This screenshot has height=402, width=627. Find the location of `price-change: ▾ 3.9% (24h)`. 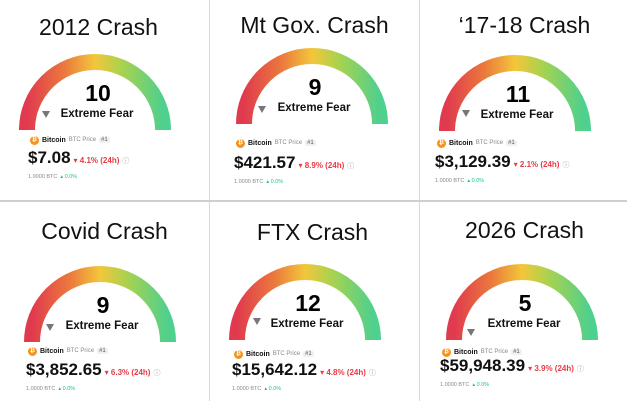

price-change: ▾ 3.9% (24h) is located at coordinates (551, 368).